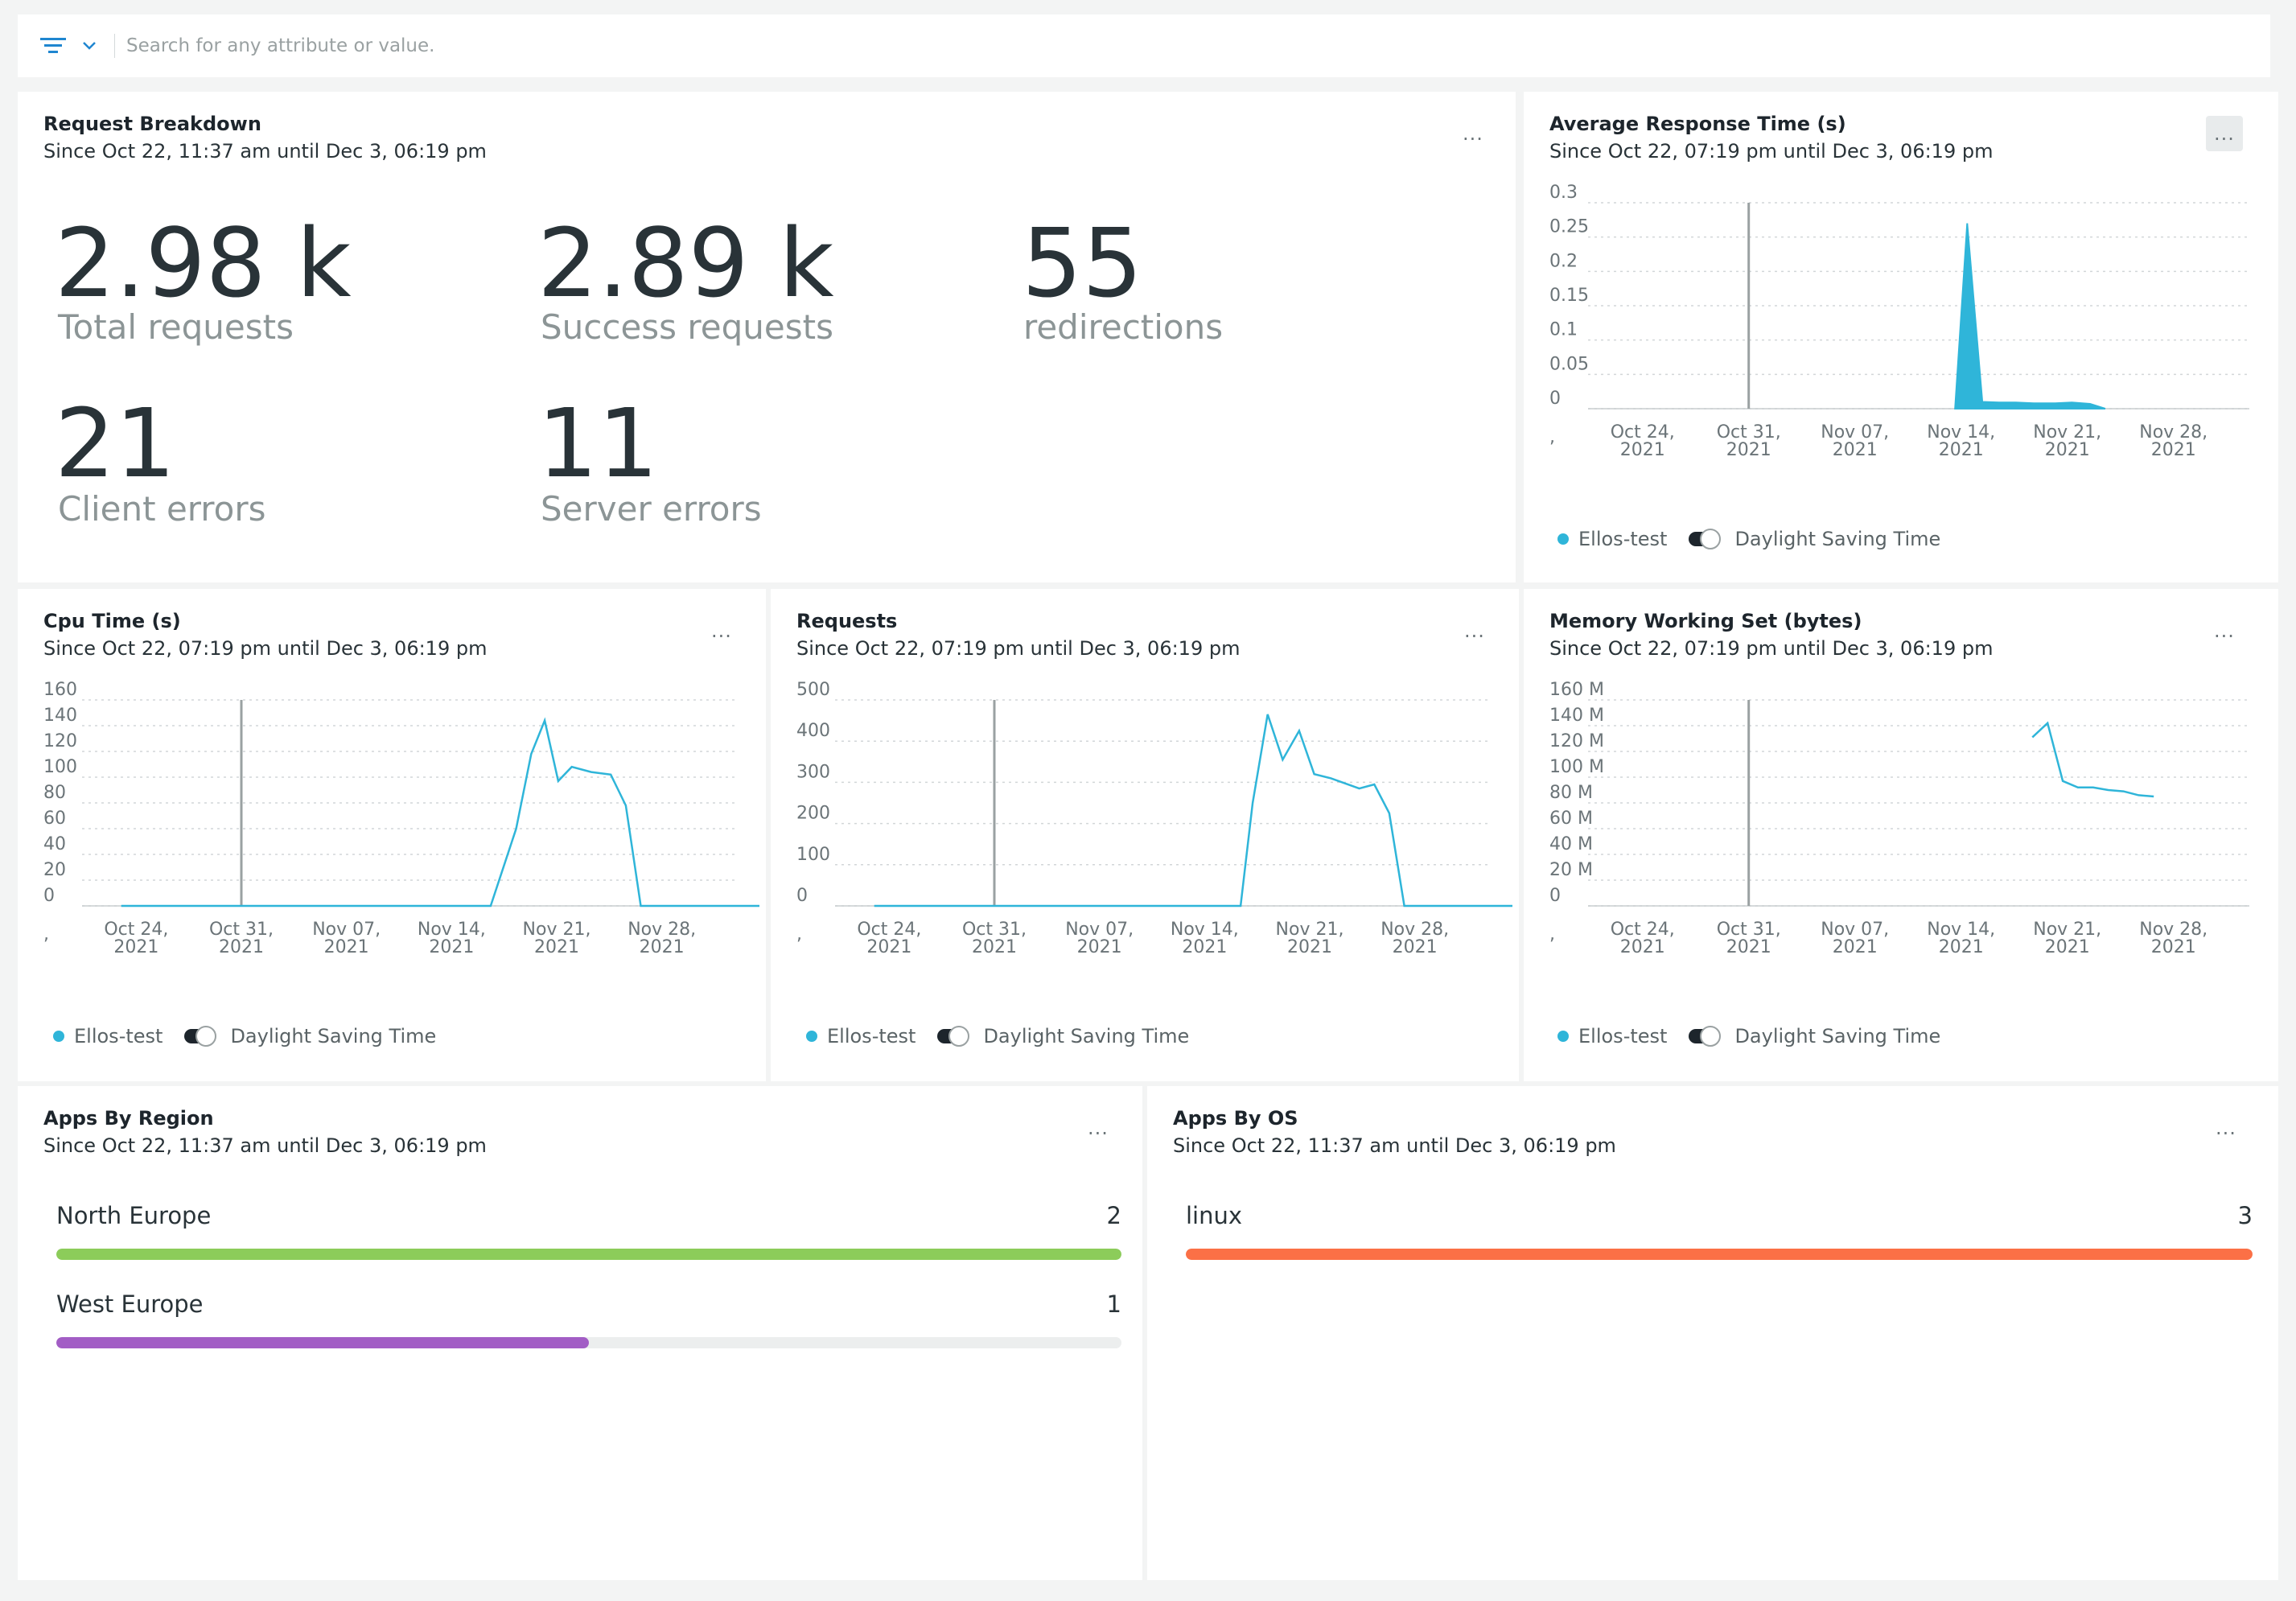  What do you see at coordinates (152, 124) in the screenshot?
I see `widget-title: Request Breakdown` at bounding box center [152, 124].